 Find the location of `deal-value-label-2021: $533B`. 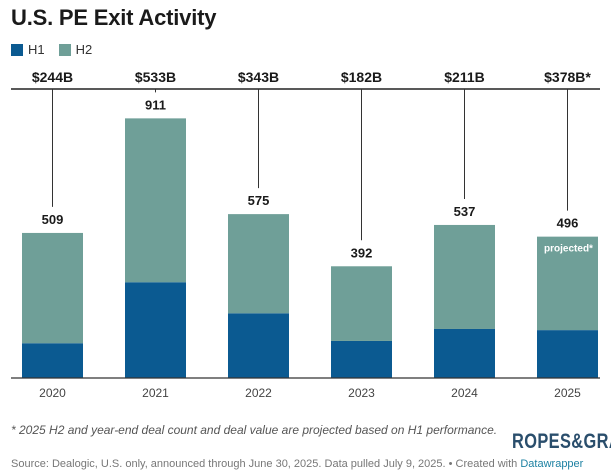

deal-value-label-2021: $533B is located at coordinates (155, 77).